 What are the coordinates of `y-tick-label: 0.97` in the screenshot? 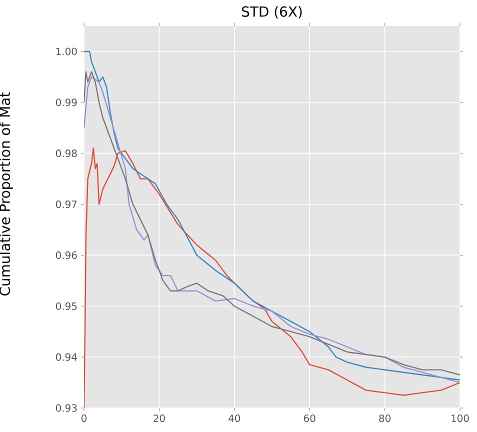 It's located at (66, 204).